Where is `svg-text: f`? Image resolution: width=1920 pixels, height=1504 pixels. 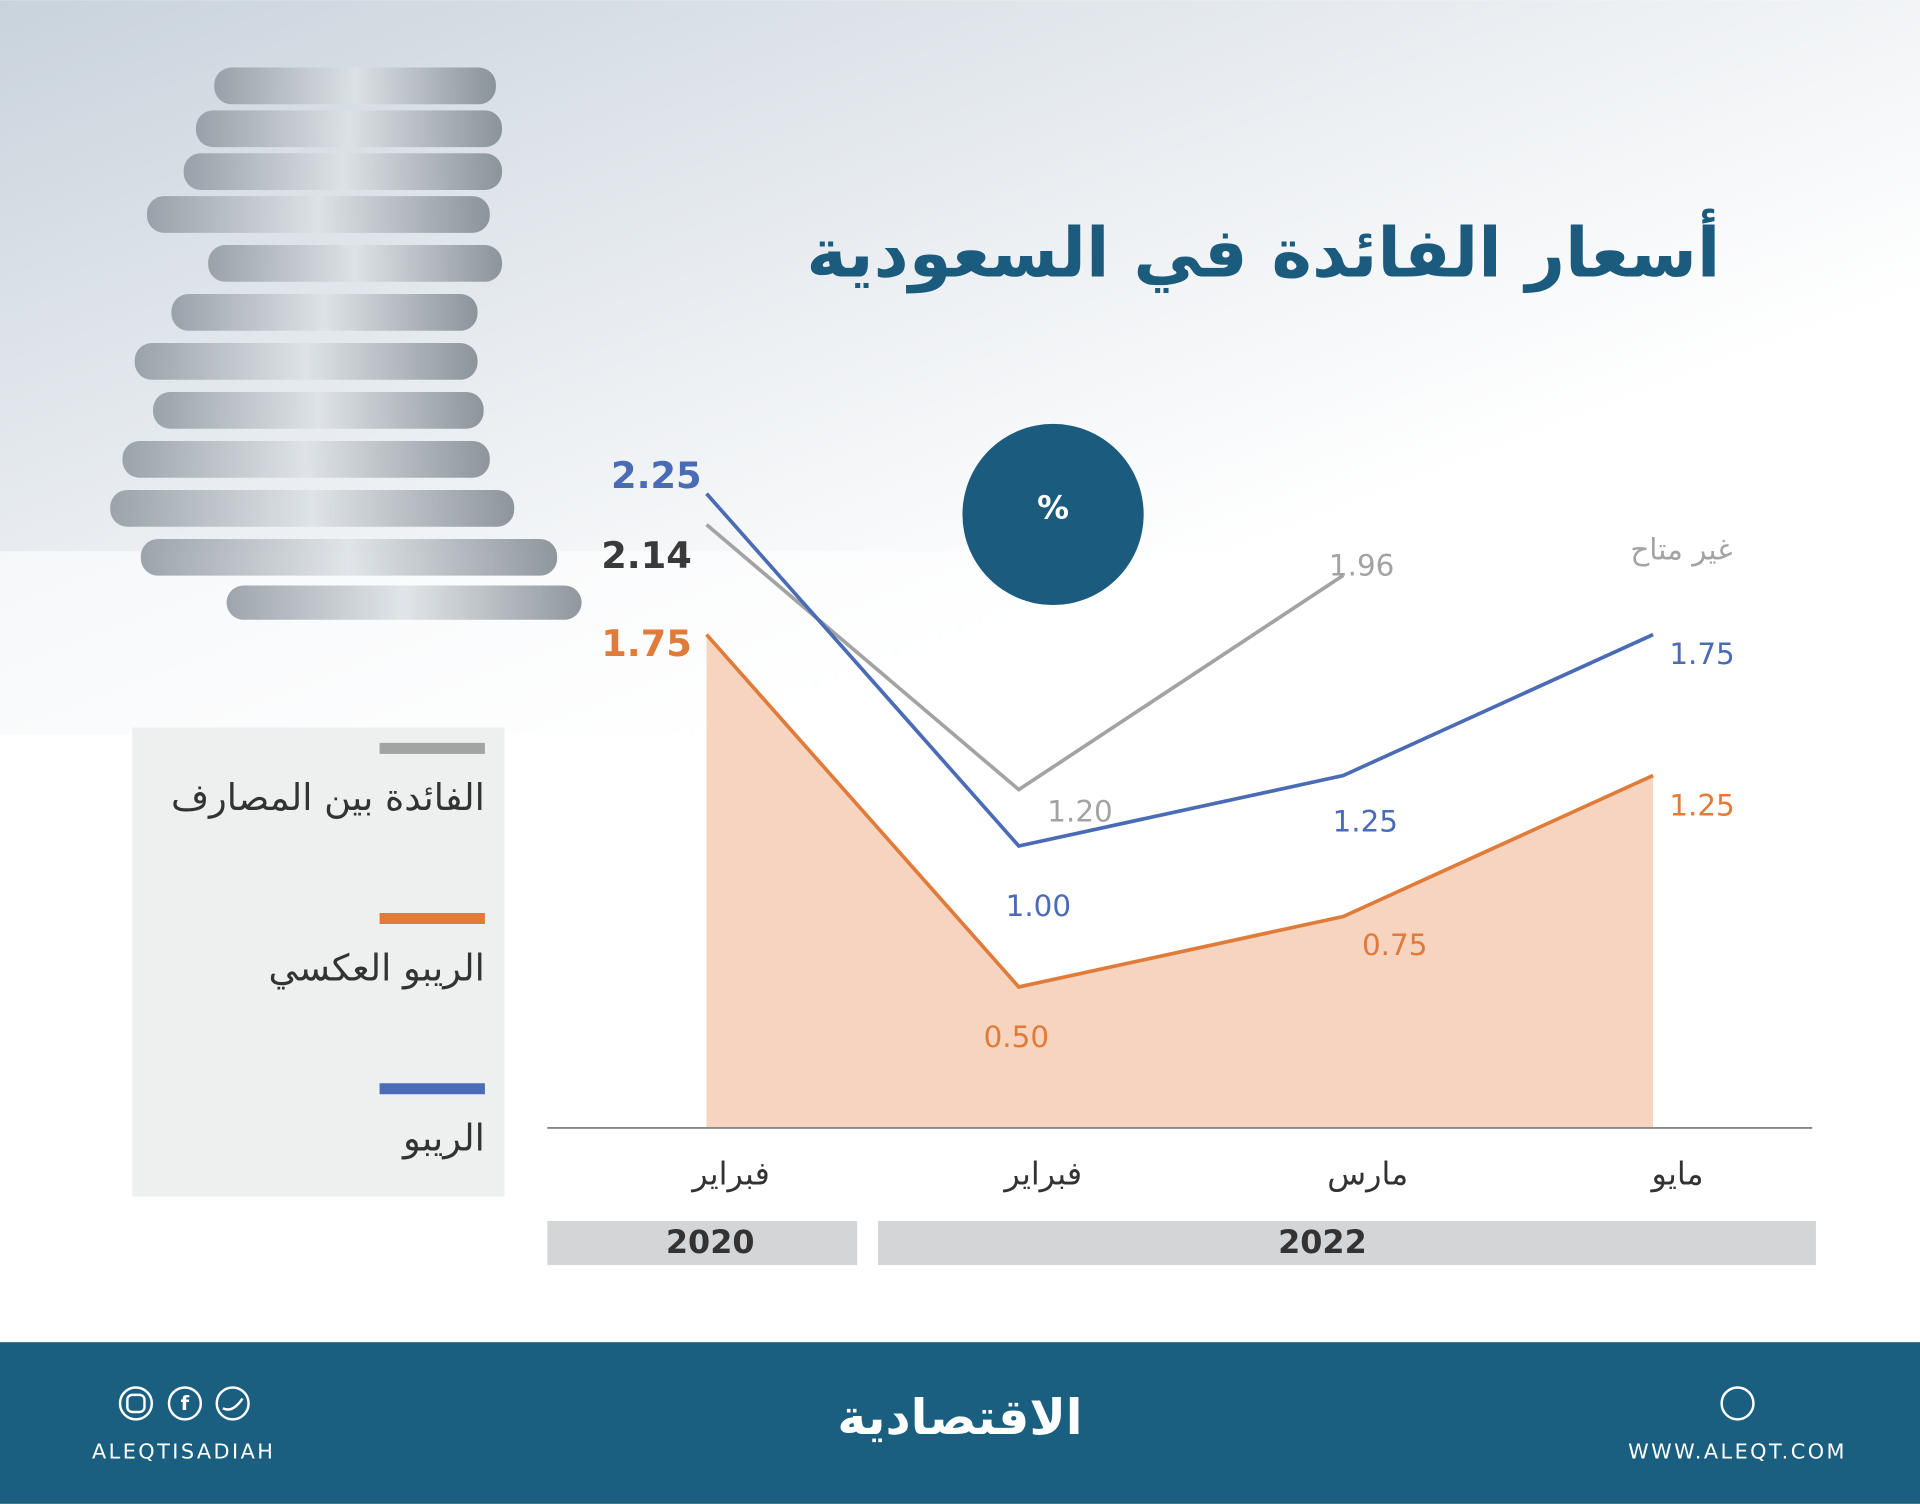
svg-text: f is located at coordinates (185, 1403).